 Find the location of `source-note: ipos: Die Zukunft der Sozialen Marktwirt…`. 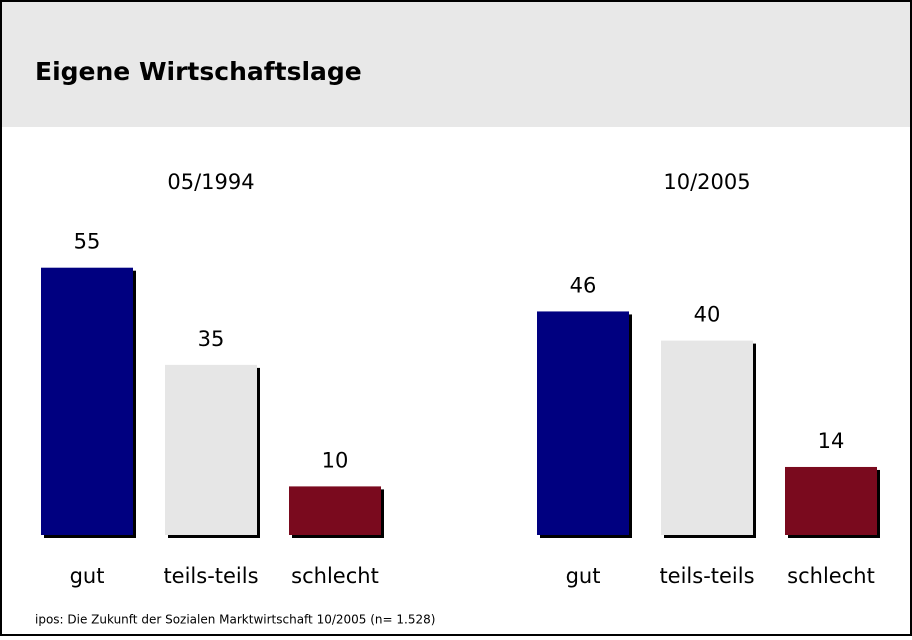

source-note: ipos: Die Zukunft der Sozialen Marktwirt… is located at coordinates (235, 620).